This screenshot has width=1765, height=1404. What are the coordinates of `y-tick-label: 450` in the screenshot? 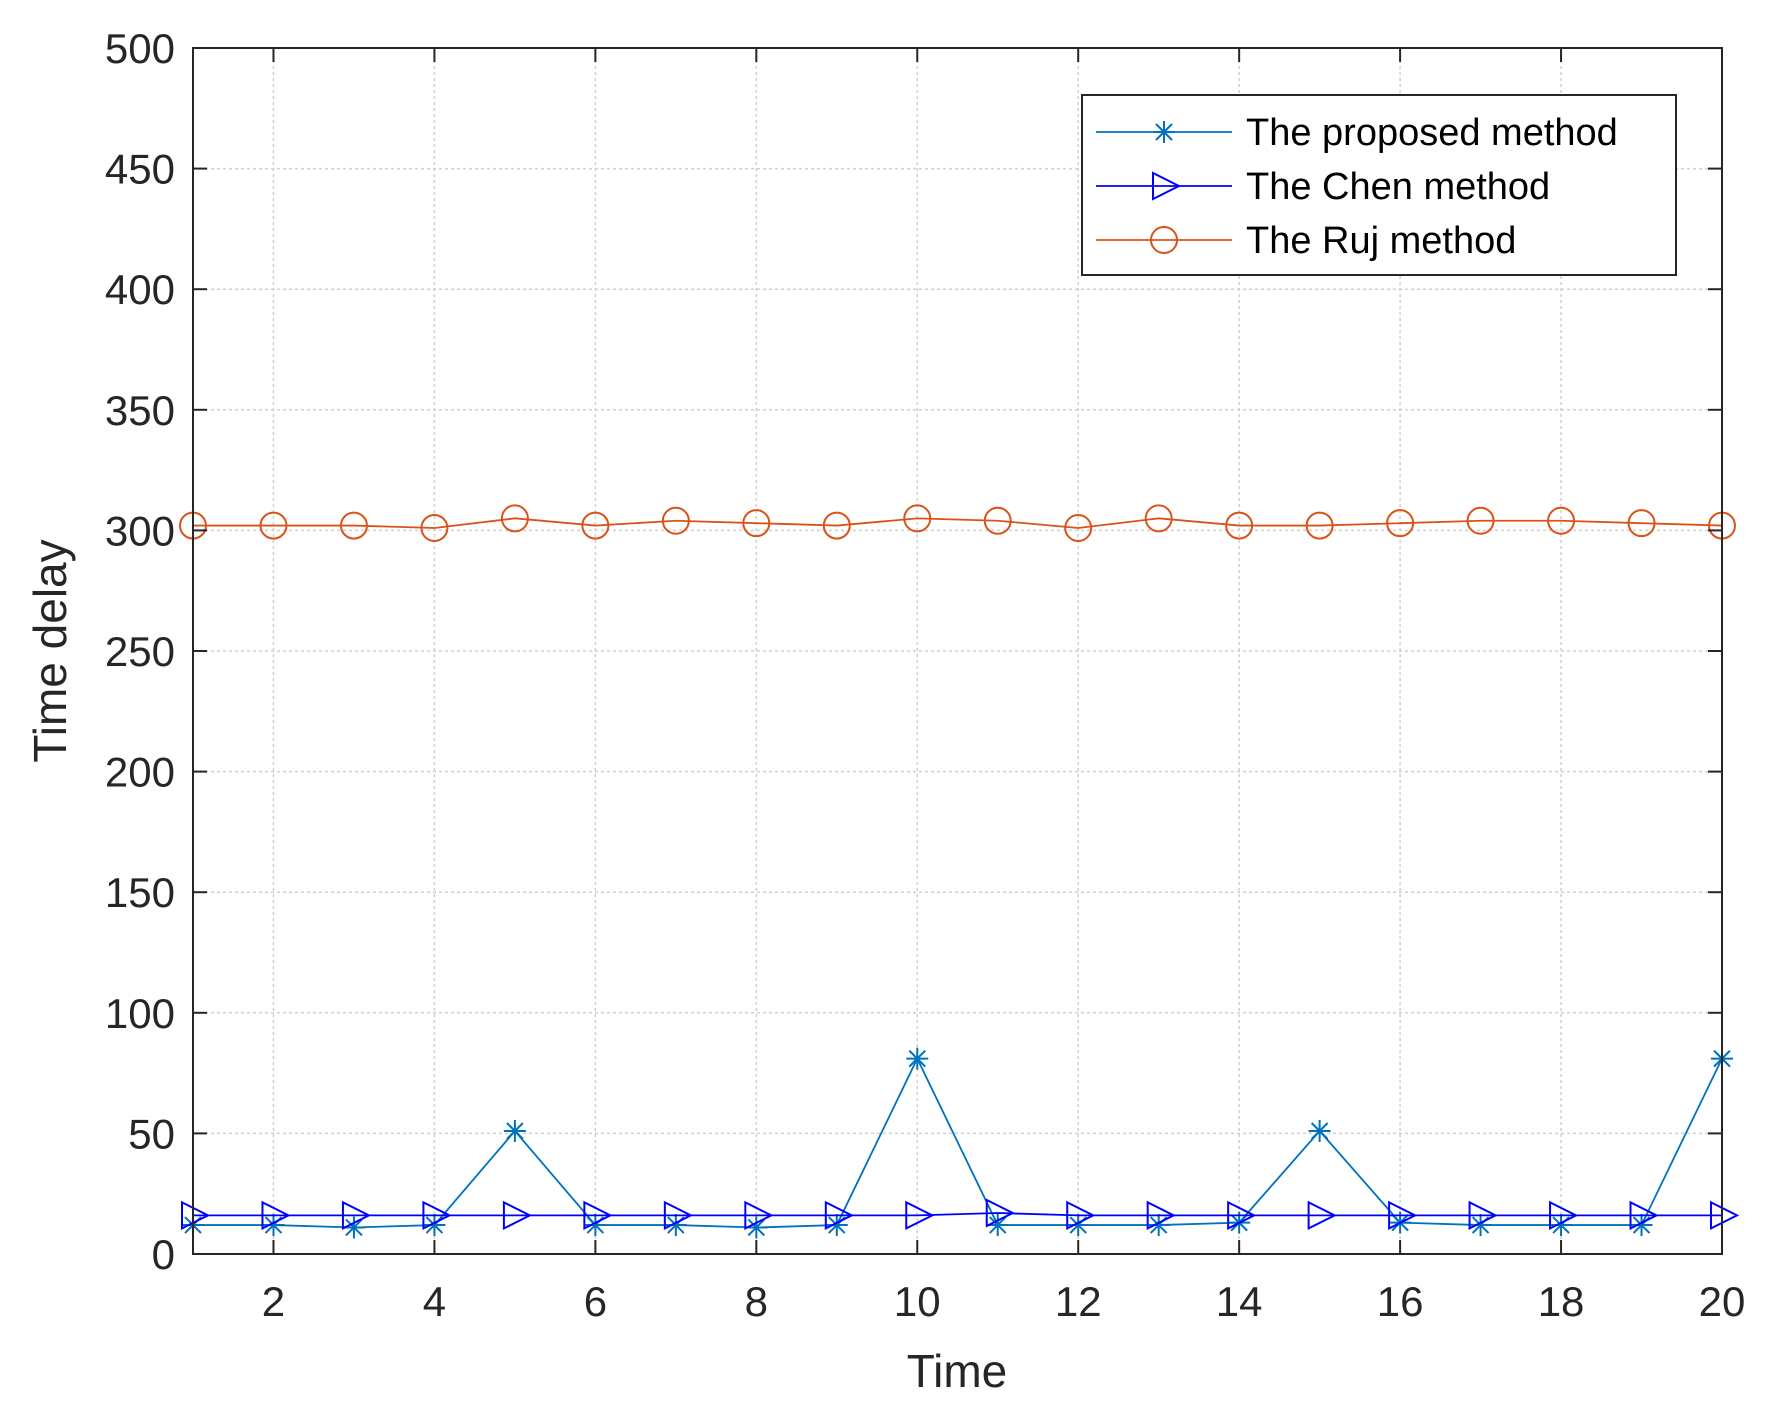 It's located at (140, 169).